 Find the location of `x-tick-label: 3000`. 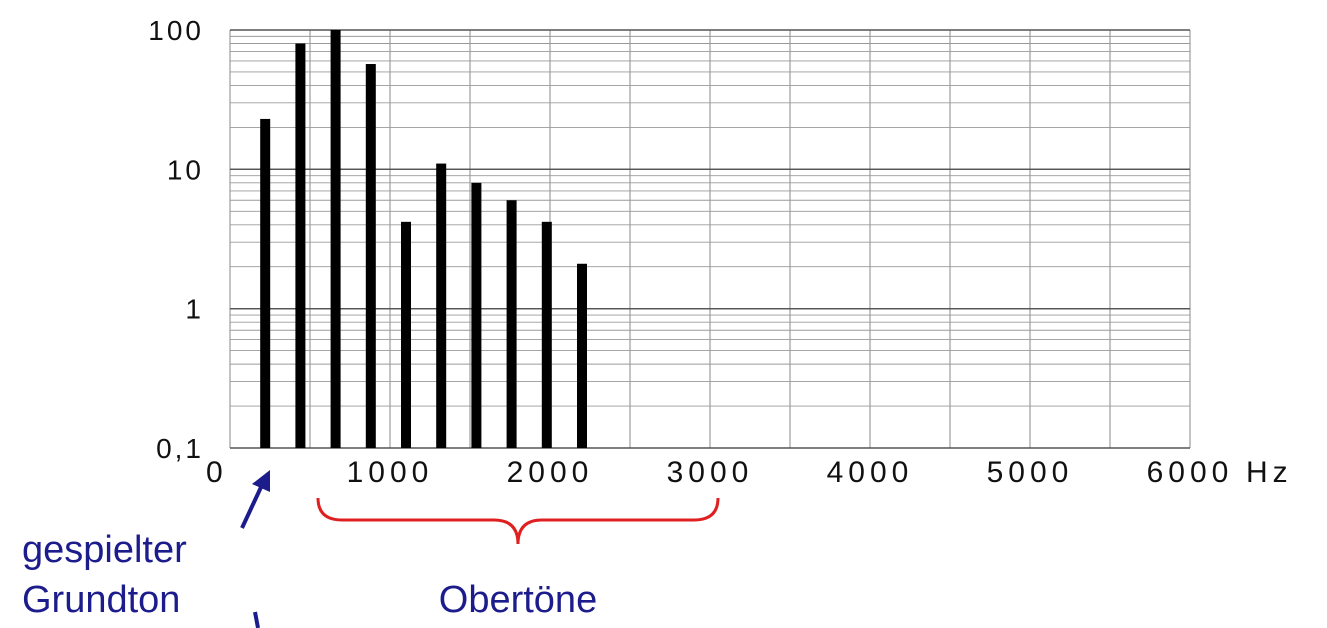

x-tick-label: 3000 is located at coordinates (710, 472).